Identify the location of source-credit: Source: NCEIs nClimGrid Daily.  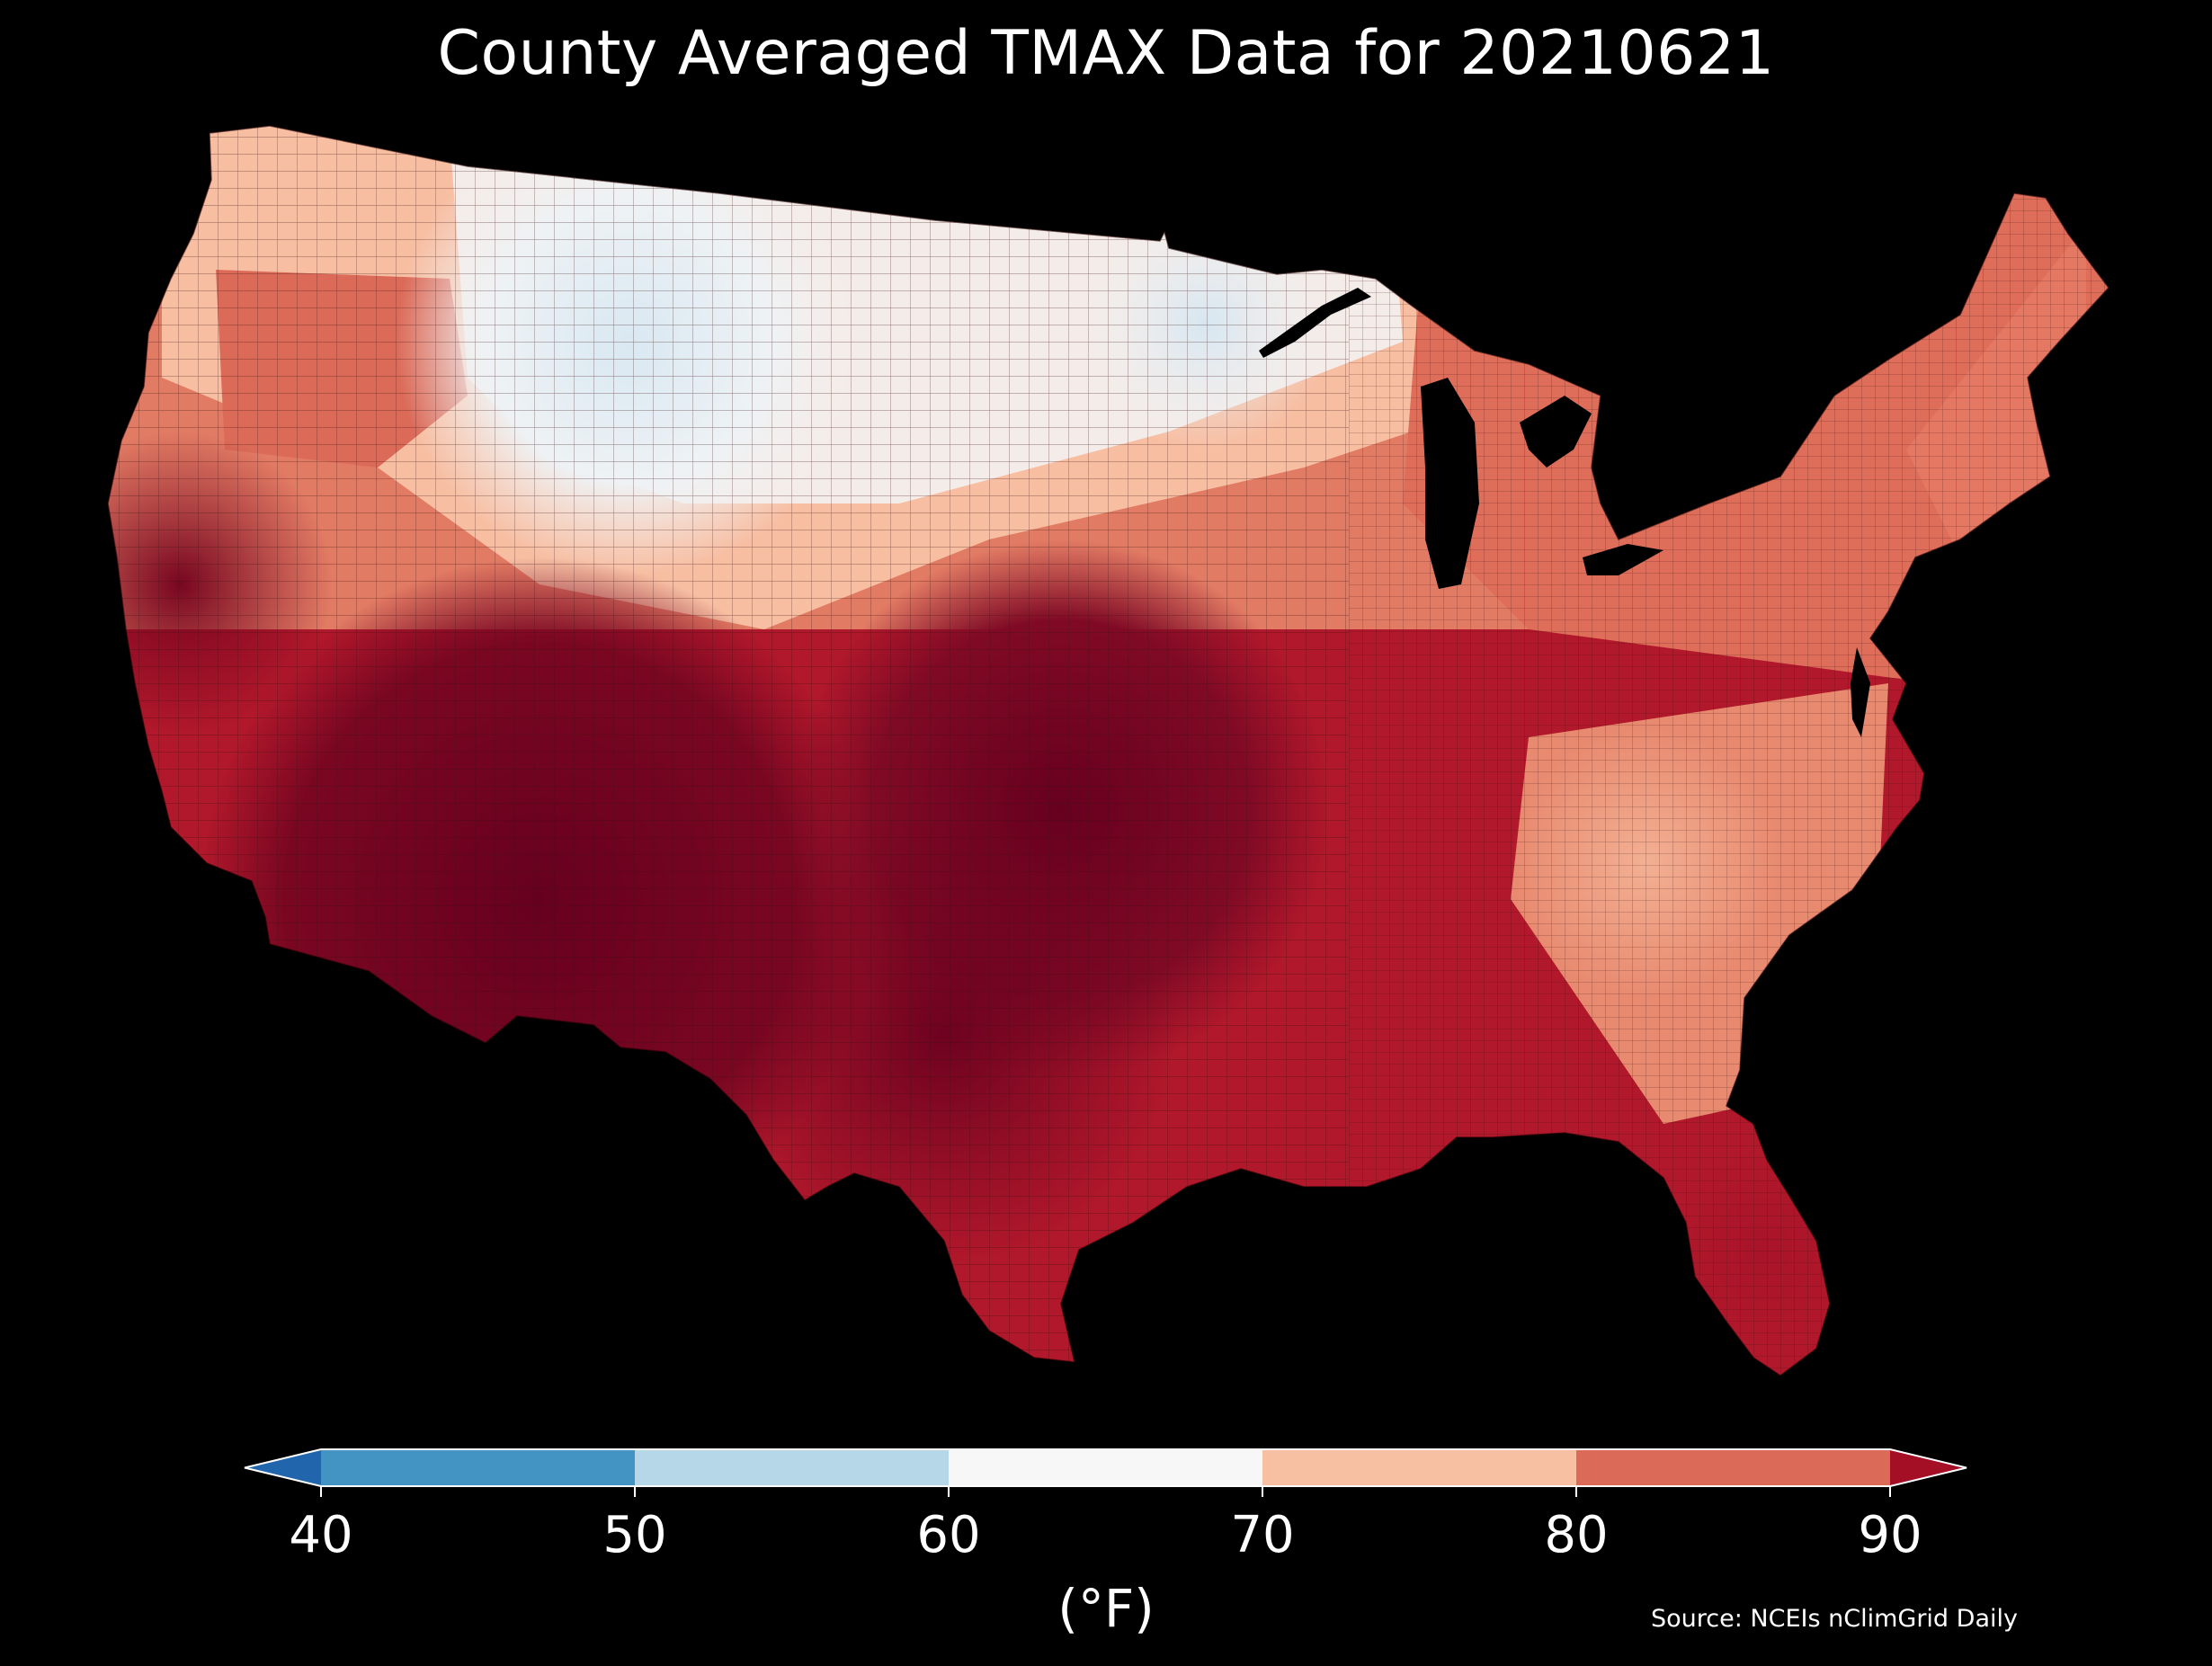
(1834, 1619).